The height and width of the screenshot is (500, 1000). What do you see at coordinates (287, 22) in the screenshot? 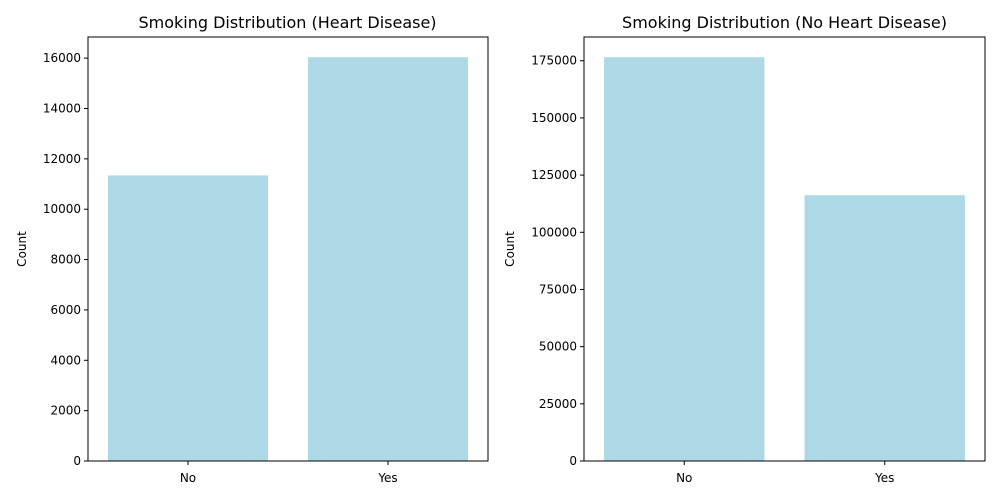
I see `chart-title: Smoking Distribution (Heart Disease)` at bounding box center [287, 22].